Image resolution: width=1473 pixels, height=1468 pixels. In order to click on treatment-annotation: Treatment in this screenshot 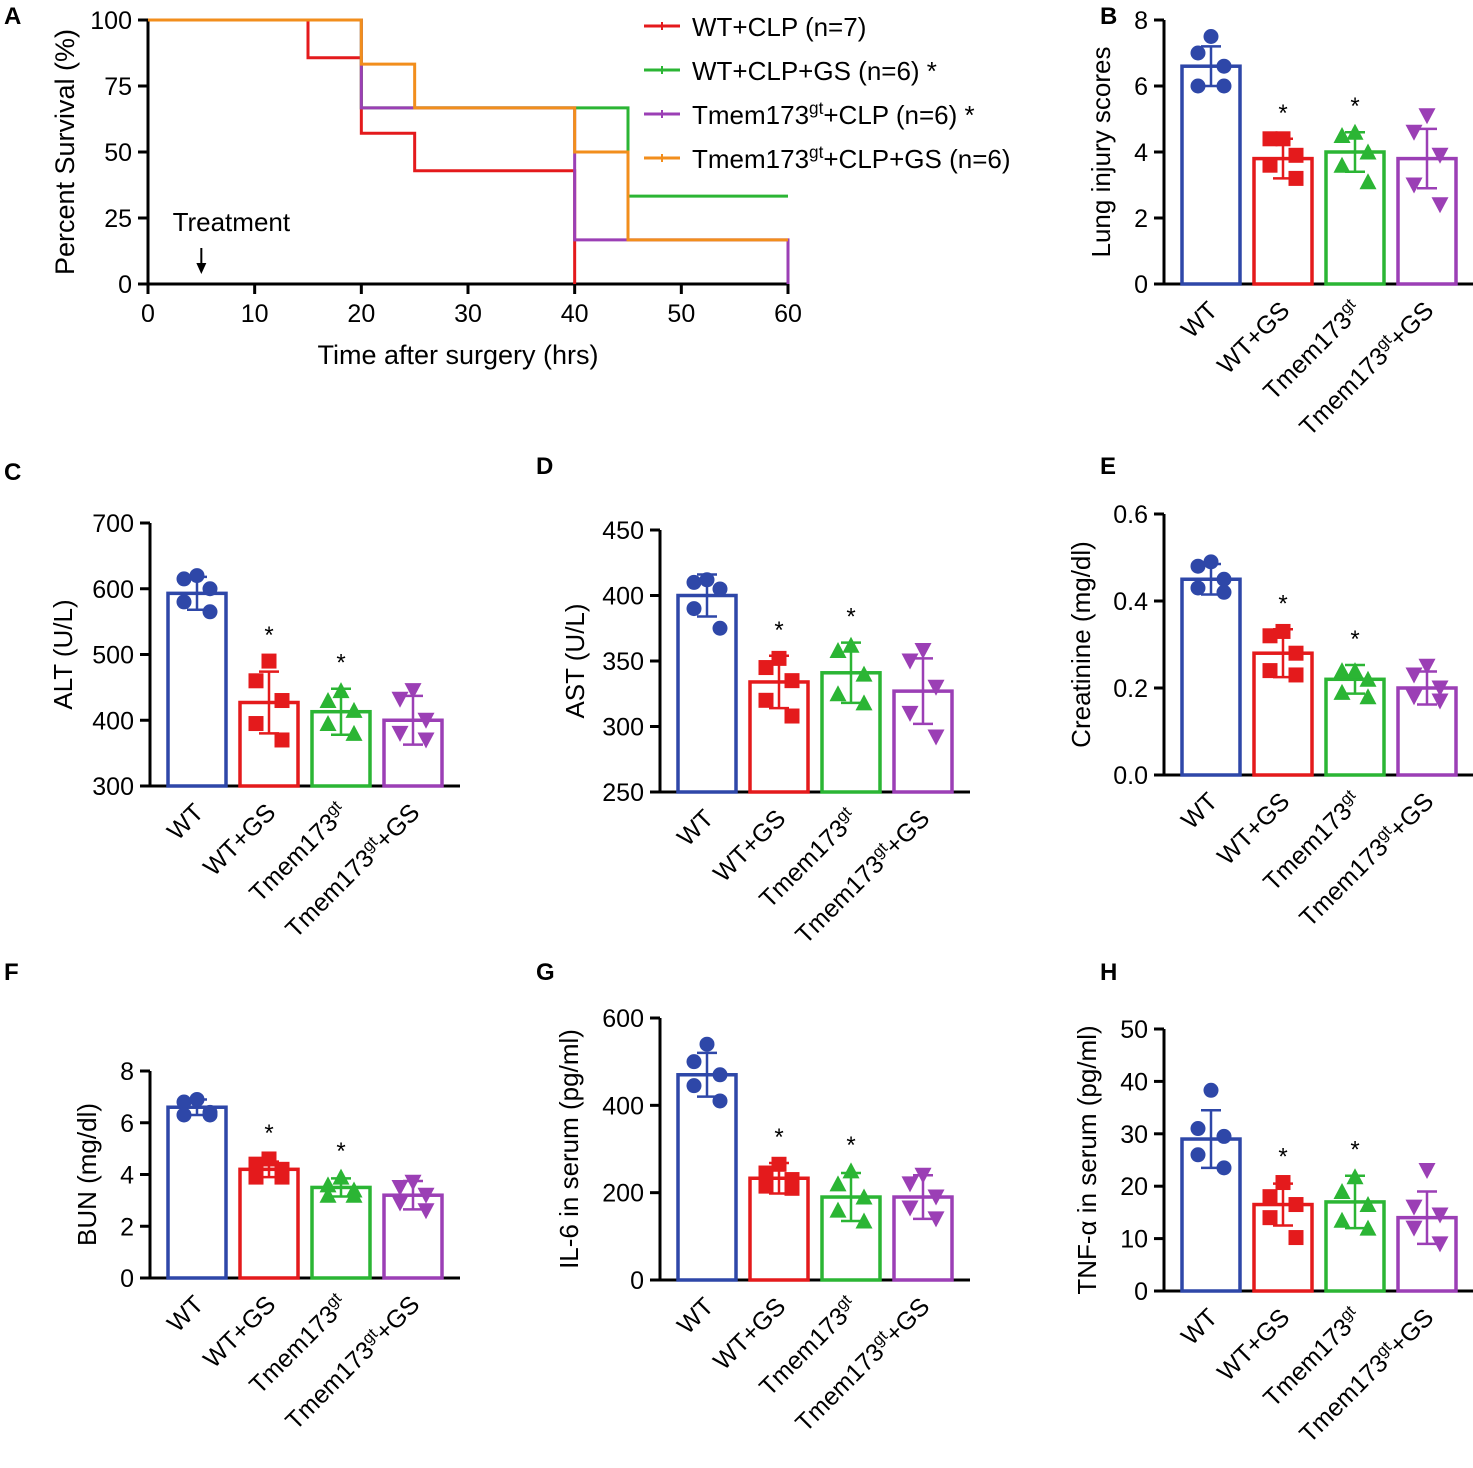, I will do `click(232, 222)`.